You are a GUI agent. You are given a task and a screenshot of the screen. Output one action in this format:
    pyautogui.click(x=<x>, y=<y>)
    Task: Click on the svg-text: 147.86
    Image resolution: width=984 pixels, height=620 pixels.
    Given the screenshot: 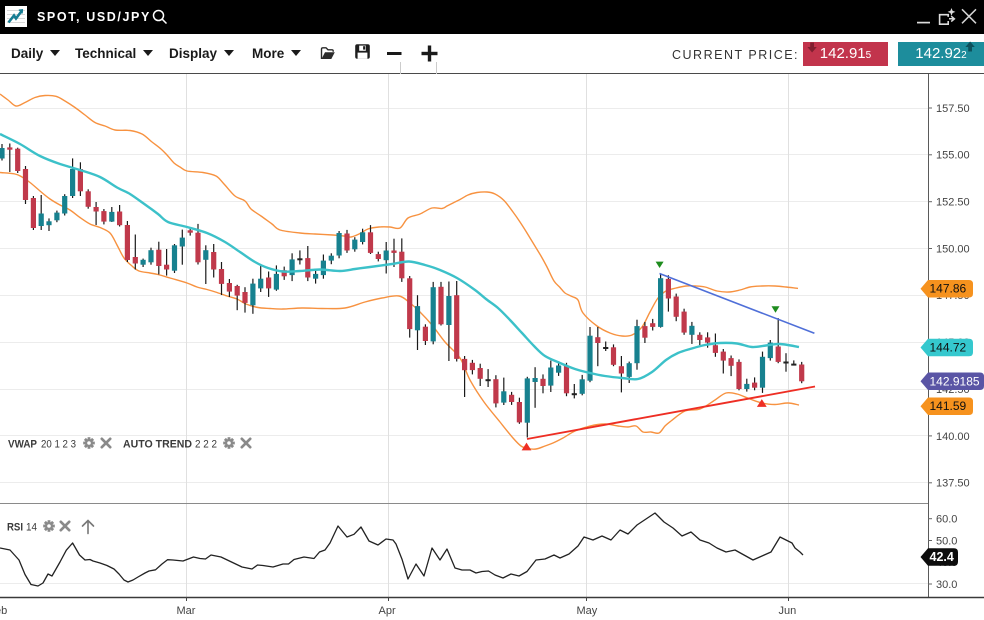 What is the action you would take?
    pyautogui.click(x=948, y=289)
    